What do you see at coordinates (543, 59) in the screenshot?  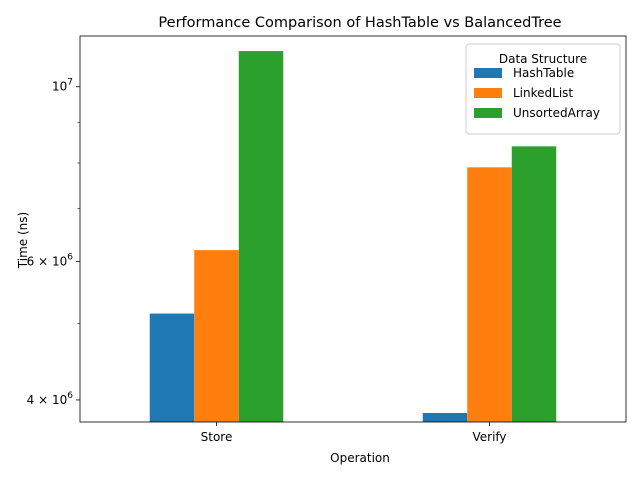 I see `legend-title: Data Structure` at bounding box center [543, 59].